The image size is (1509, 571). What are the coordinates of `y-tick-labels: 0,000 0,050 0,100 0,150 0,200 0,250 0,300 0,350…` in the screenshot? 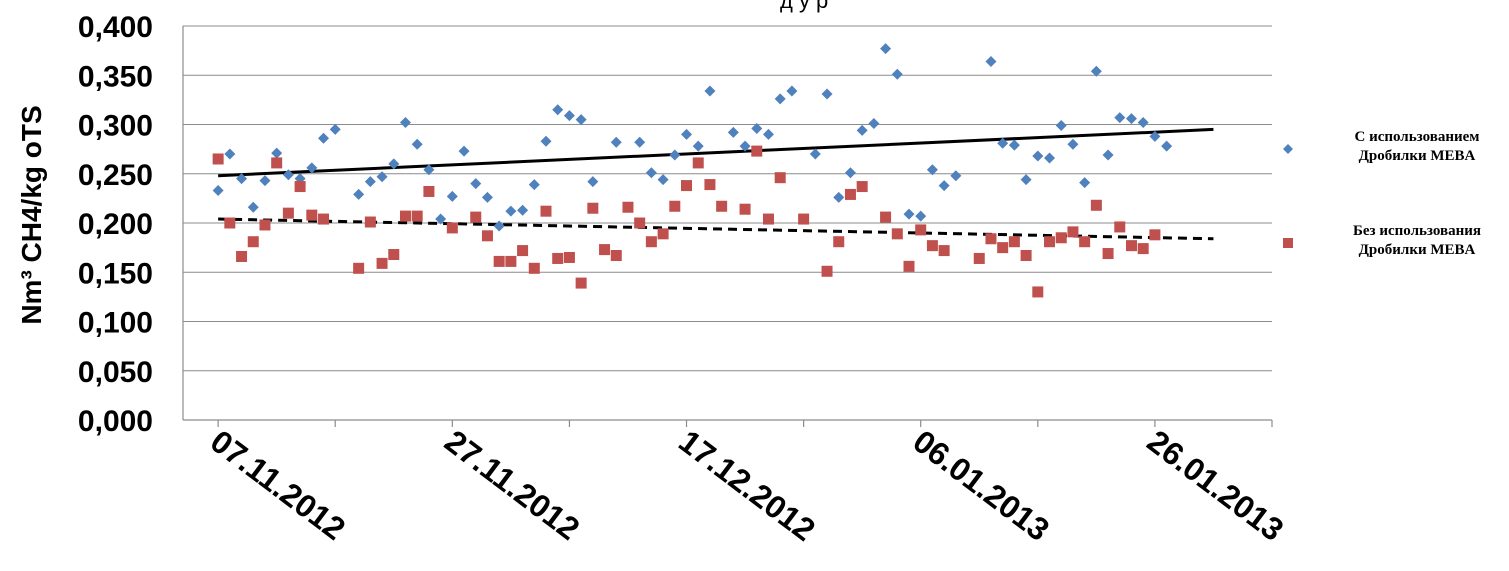 It's located at (115, 224).